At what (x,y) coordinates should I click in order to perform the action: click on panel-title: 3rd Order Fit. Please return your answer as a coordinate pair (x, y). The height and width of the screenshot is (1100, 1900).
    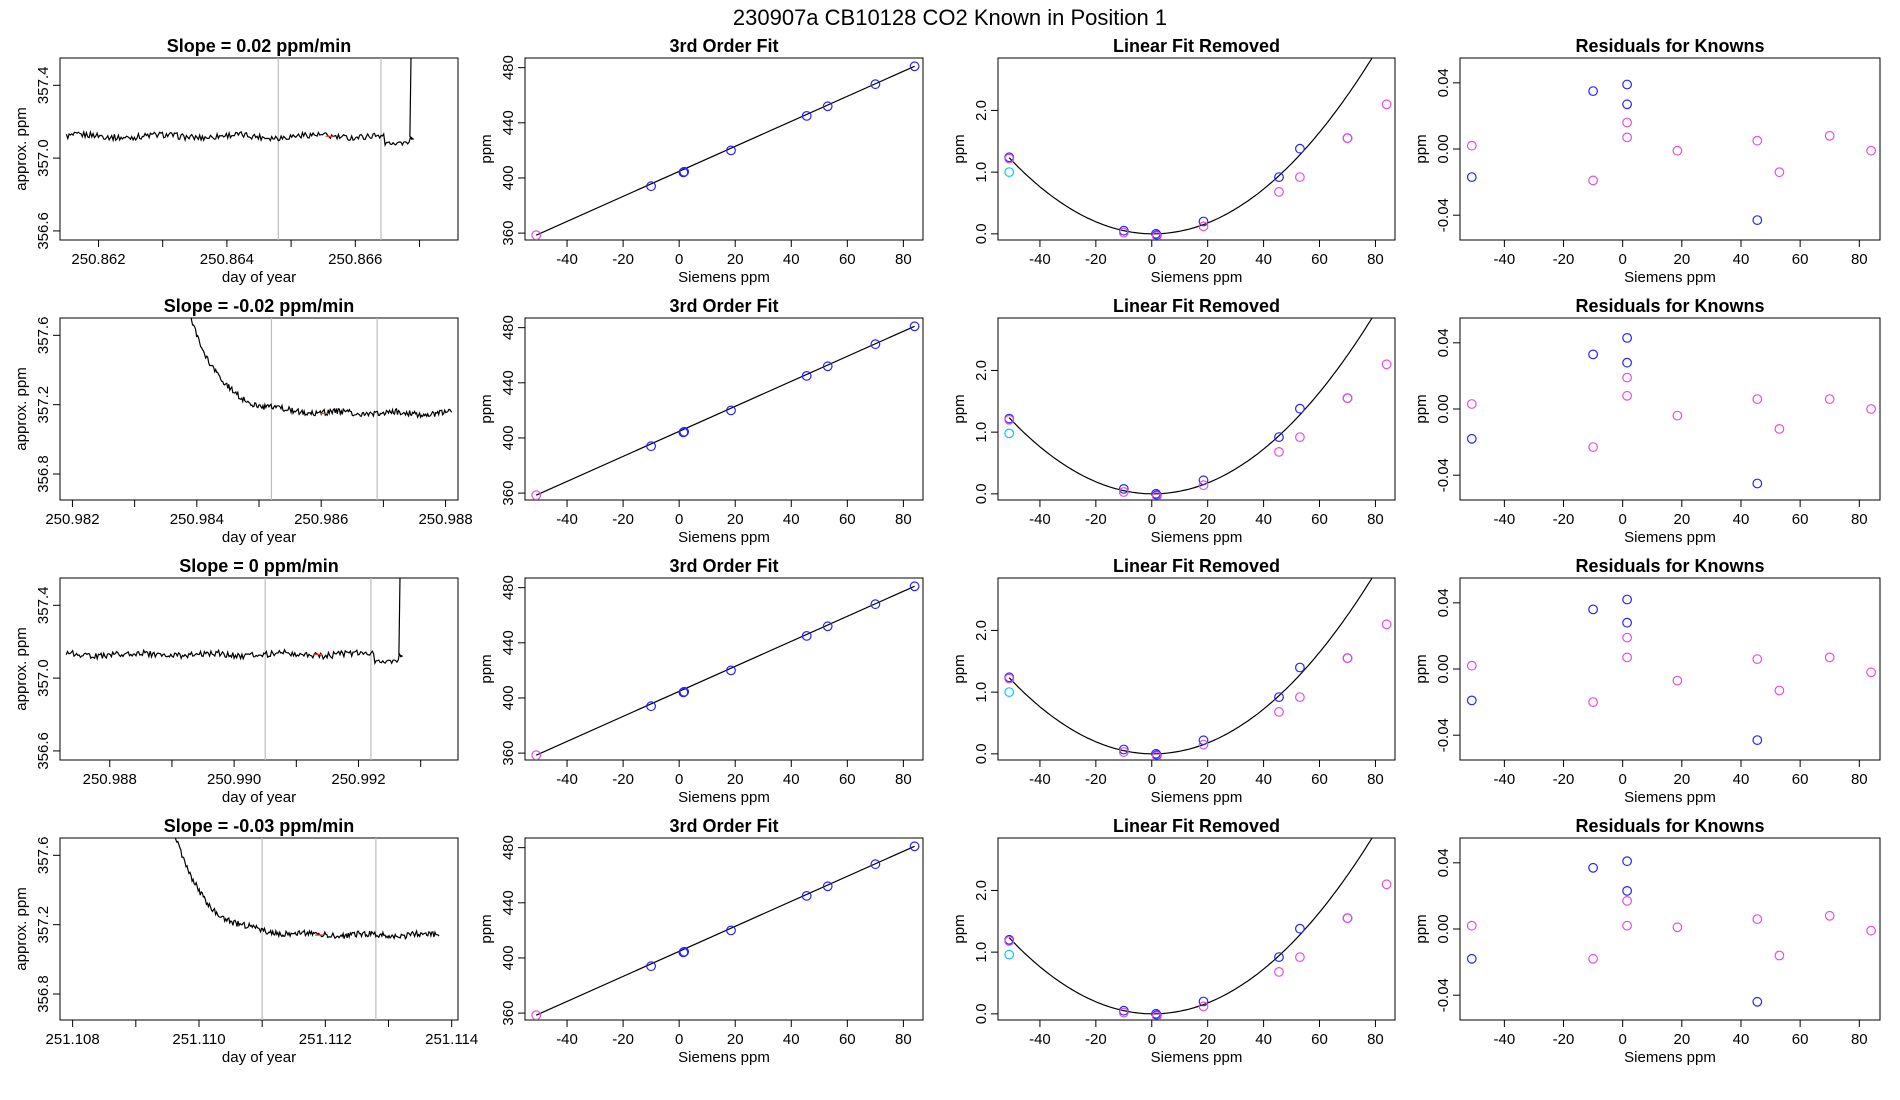
    Looking at the image, I should click on (723, 306).